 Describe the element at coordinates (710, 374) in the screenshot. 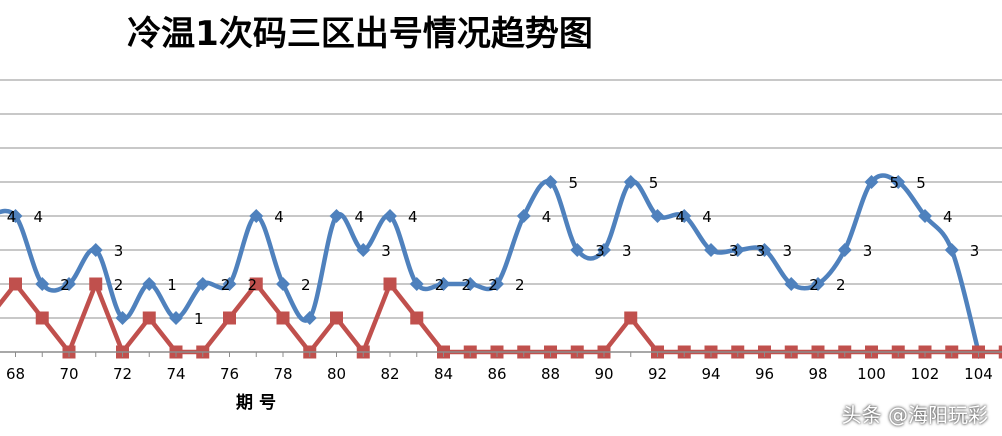

I see `x-tick-label: 94` at that location.